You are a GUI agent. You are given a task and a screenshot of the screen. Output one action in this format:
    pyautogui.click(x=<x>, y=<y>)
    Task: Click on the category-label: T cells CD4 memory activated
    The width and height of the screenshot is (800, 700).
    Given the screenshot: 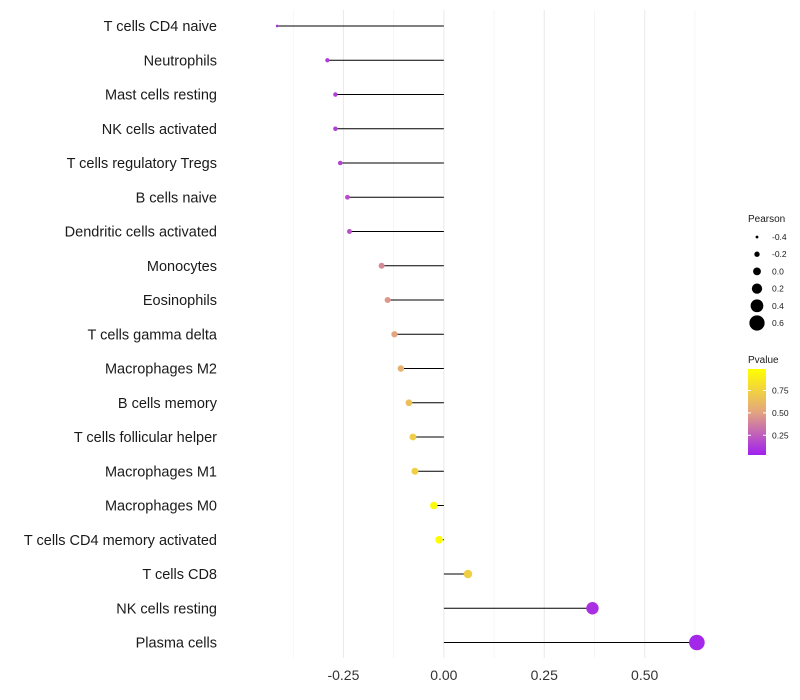 What is the action you would take?
    pyautogui.click(x=120, y=541)
    